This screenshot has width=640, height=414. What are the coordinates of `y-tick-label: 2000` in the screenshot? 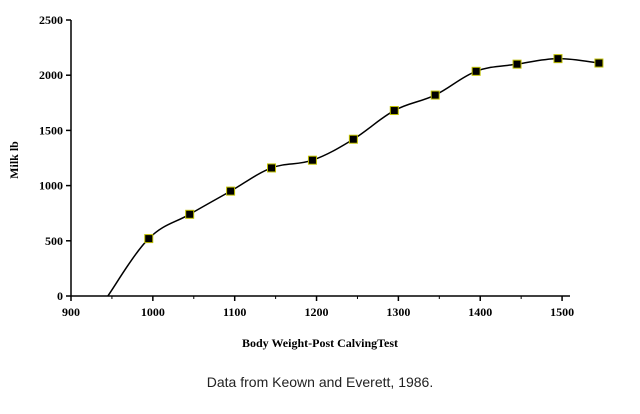 It's located at (51, 75).